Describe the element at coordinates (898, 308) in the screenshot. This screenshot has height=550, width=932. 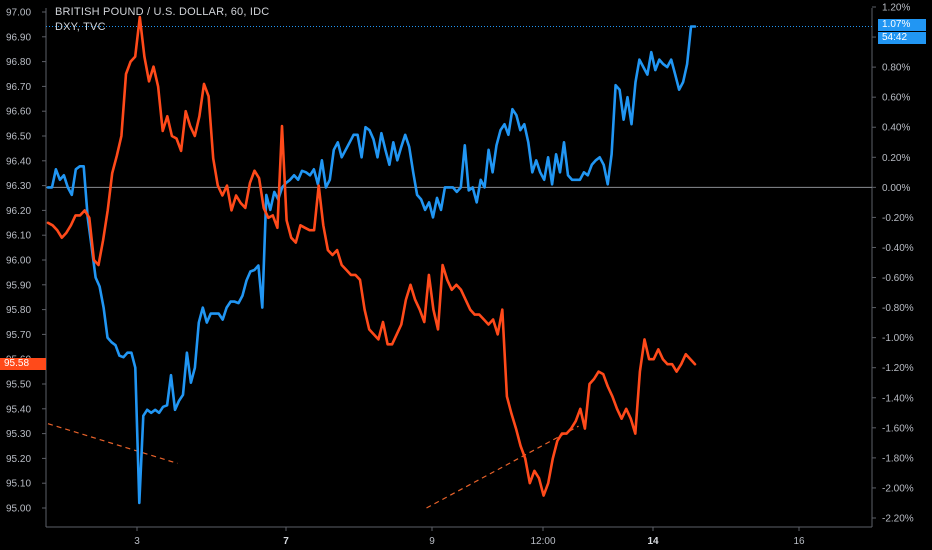
I see `right-tick-label: -0.80%` at that location.